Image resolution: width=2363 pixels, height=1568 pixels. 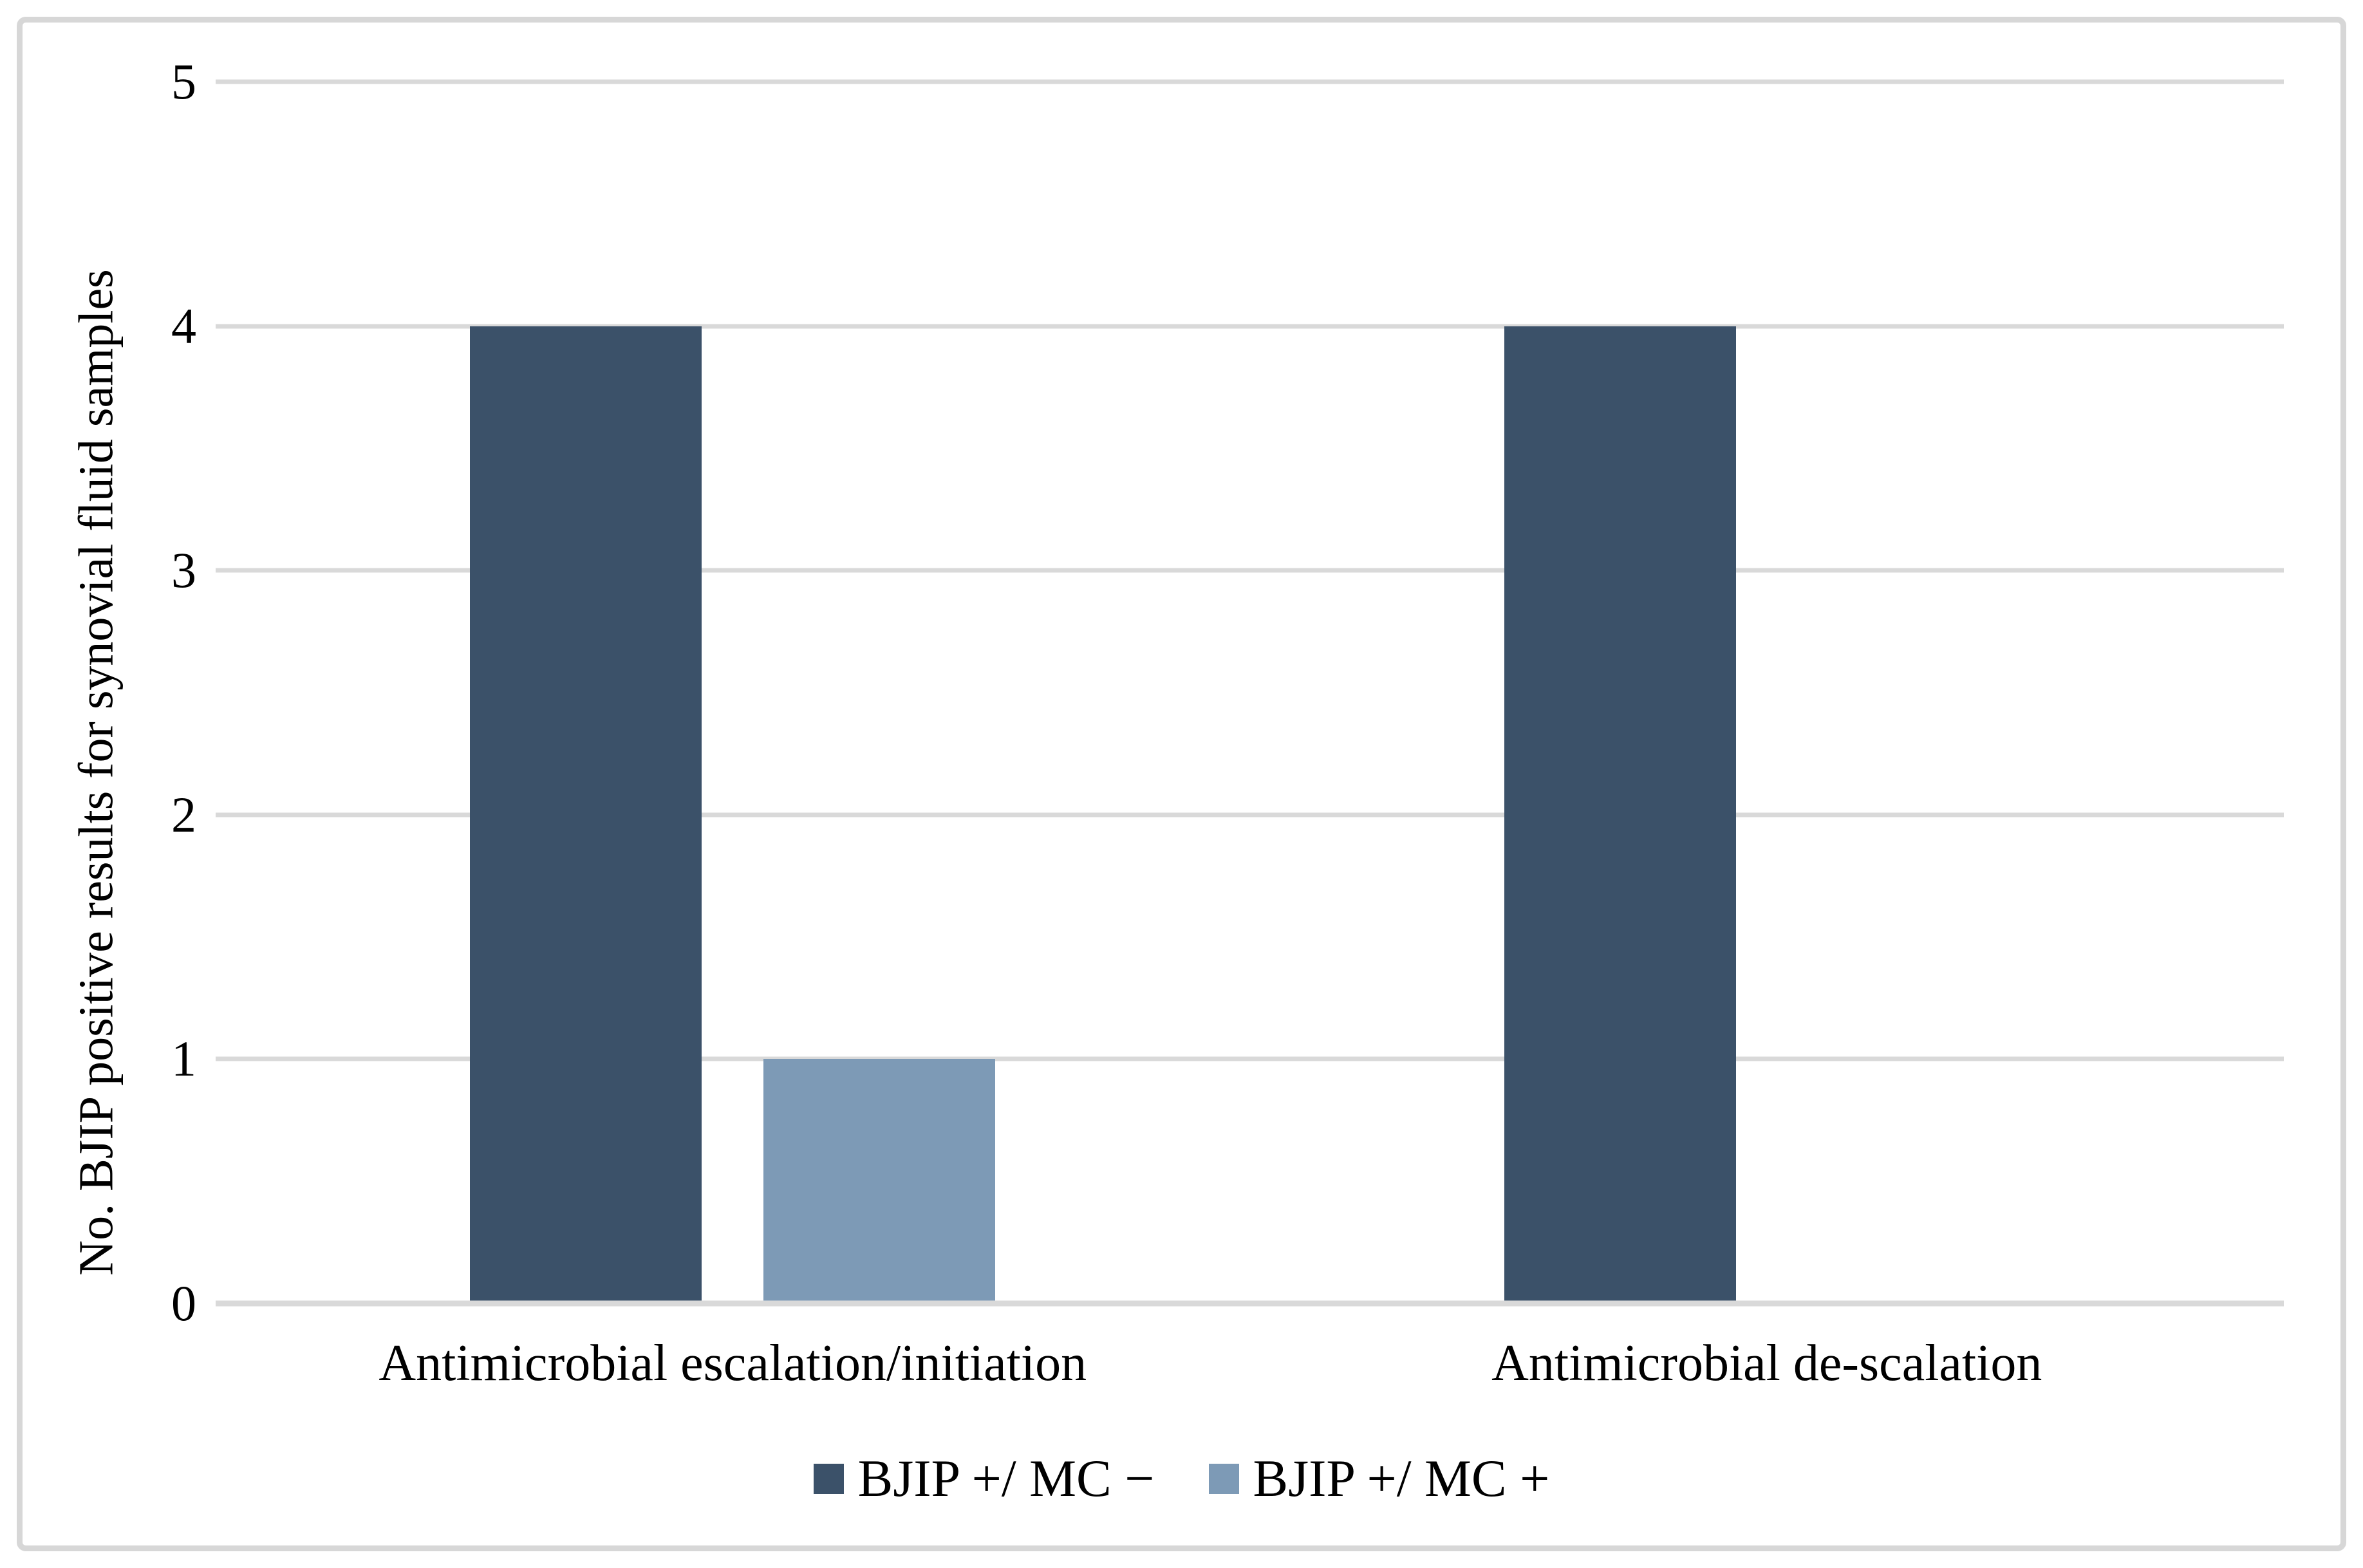 What do you see at coordinates (183, 325) in the screenshot?
I see `y-tick-label-4: 4` at bounding box center [183, 325].